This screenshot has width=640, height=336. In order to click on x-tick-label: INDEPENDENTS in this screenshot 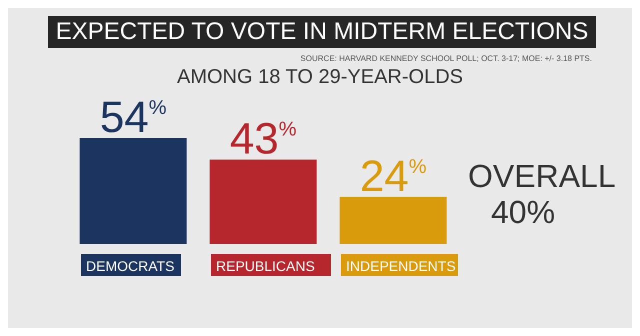, I will do `click(401, 266)`.